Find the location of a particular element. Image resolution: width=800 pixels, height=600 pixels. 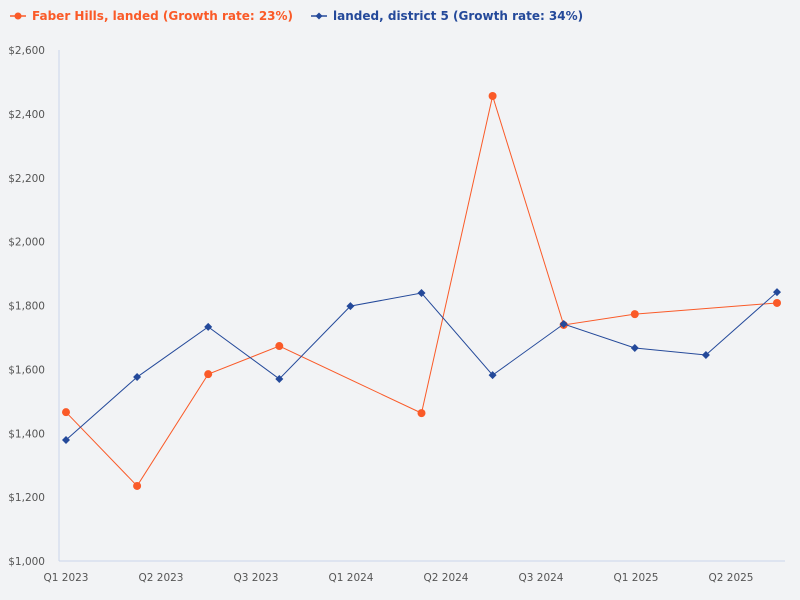

diamond-marker-icon is located at coordinates (319, 16).